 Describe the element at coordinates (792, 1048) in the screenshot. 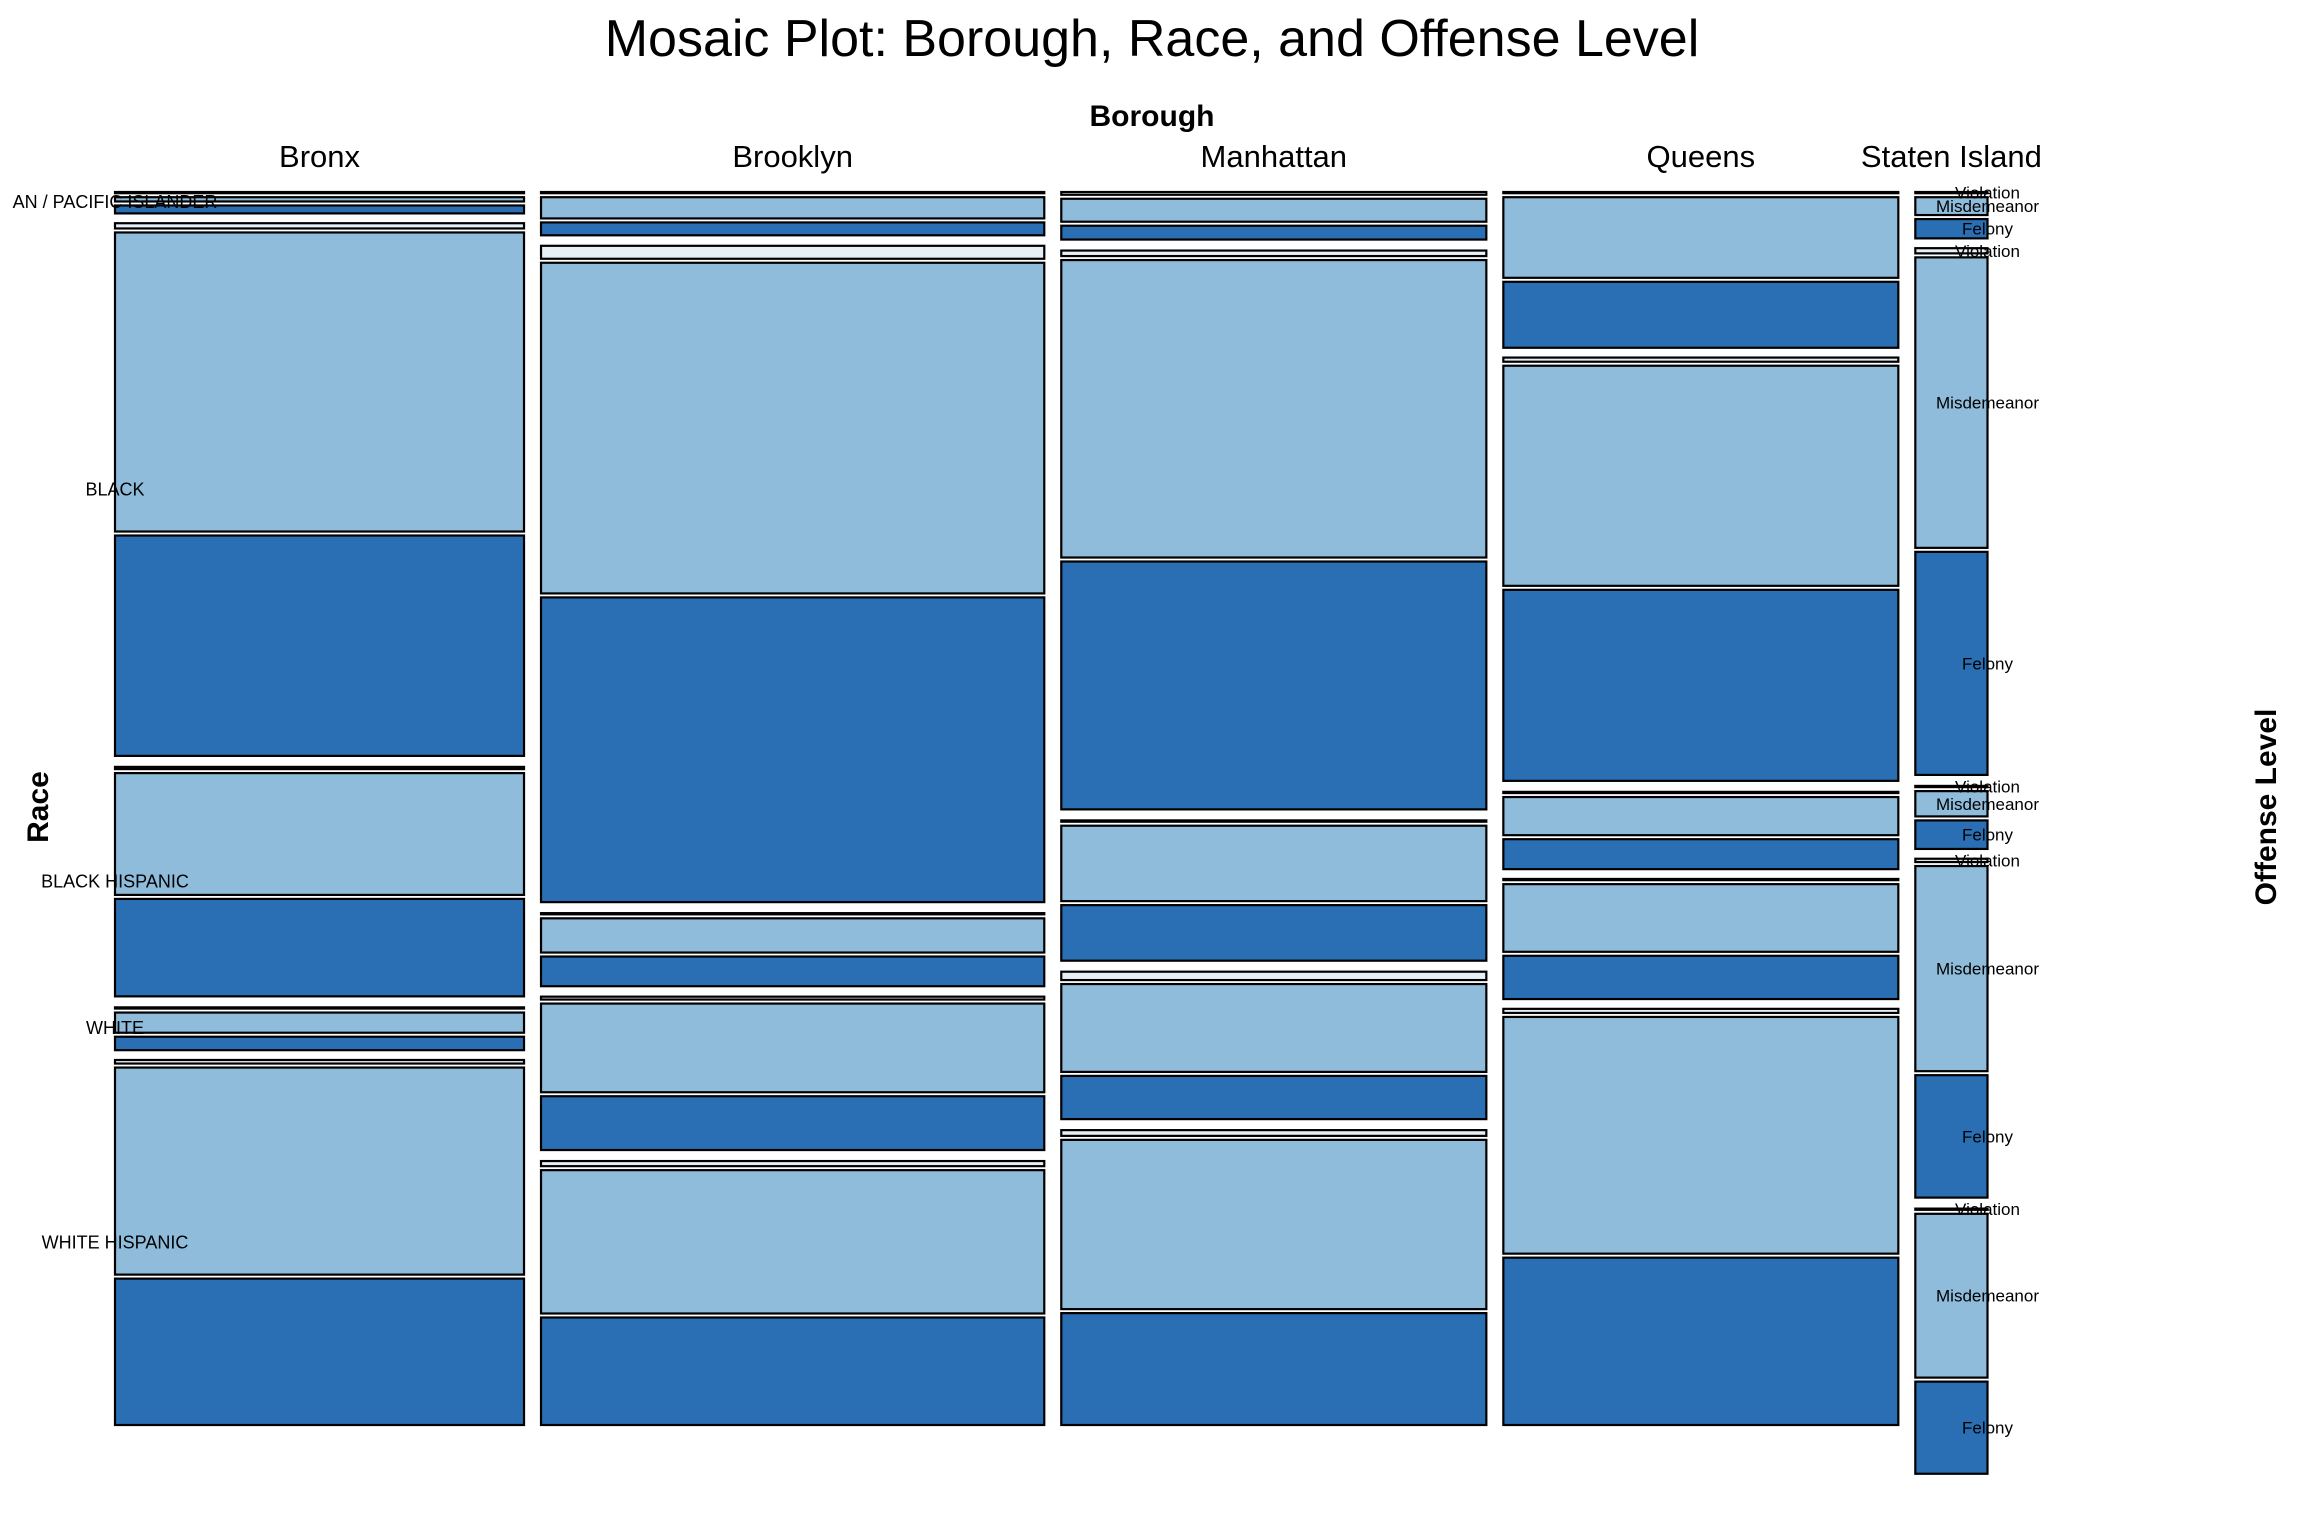

I see `tile-brooklyn-white-misdemeanor` at that location.